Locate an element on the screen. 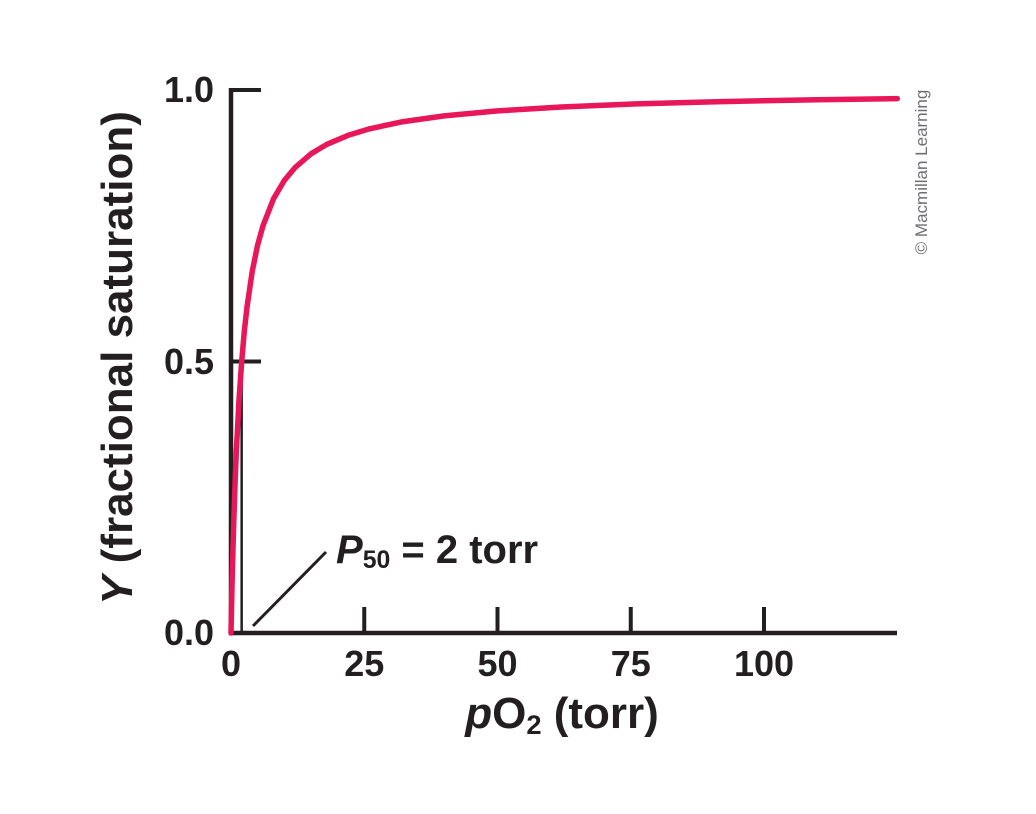 This screenshot has width=1036, height=814. x-axis-title-symbol: O is located at coordinates (509, 713).